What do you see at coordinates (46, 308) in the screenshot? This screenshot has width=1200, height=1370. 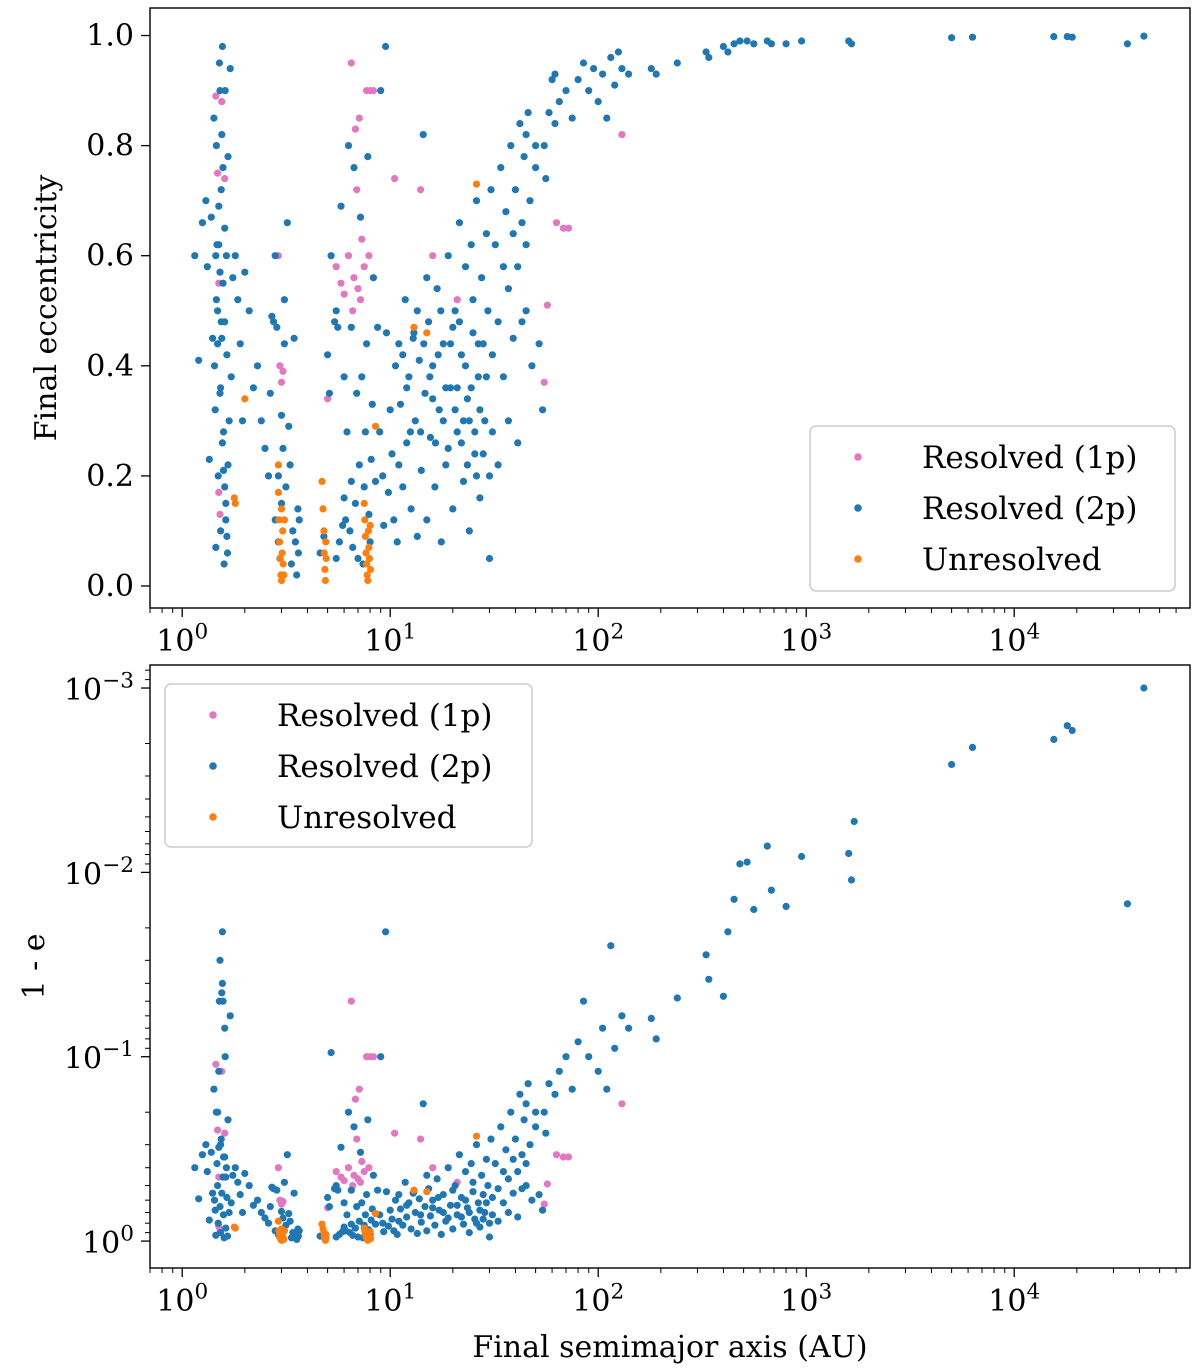 I see `y-axis-label: Final eccentricity` at bounding box center [46, 308].